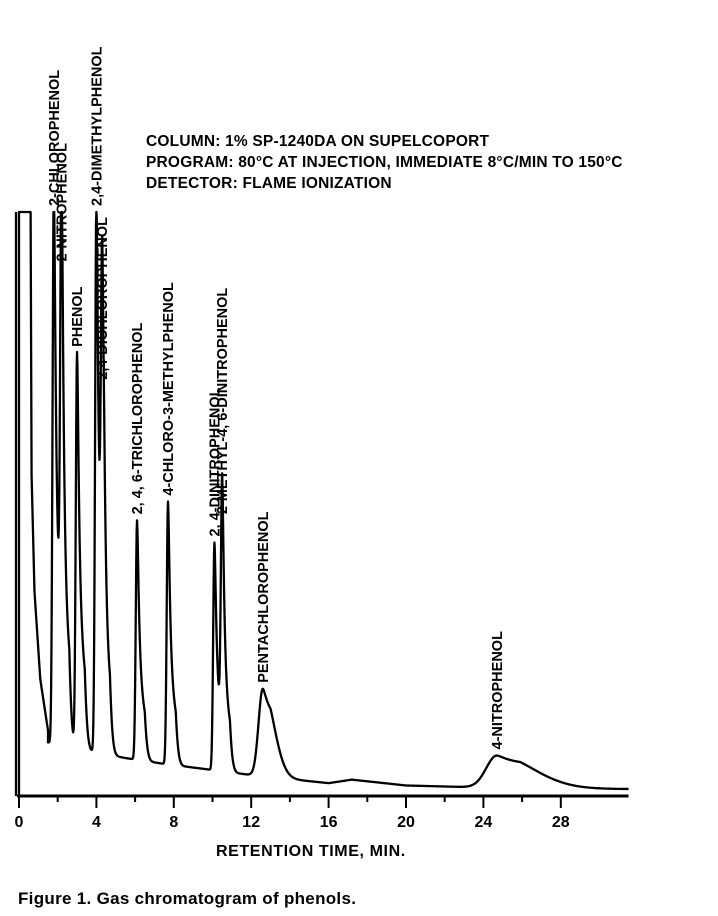 Image resolution: width=718 pixels, height=916 pixels. I want to click on peak-label: 2, 4, 6-TRICHLOROPHENOL, so click(138, 419).